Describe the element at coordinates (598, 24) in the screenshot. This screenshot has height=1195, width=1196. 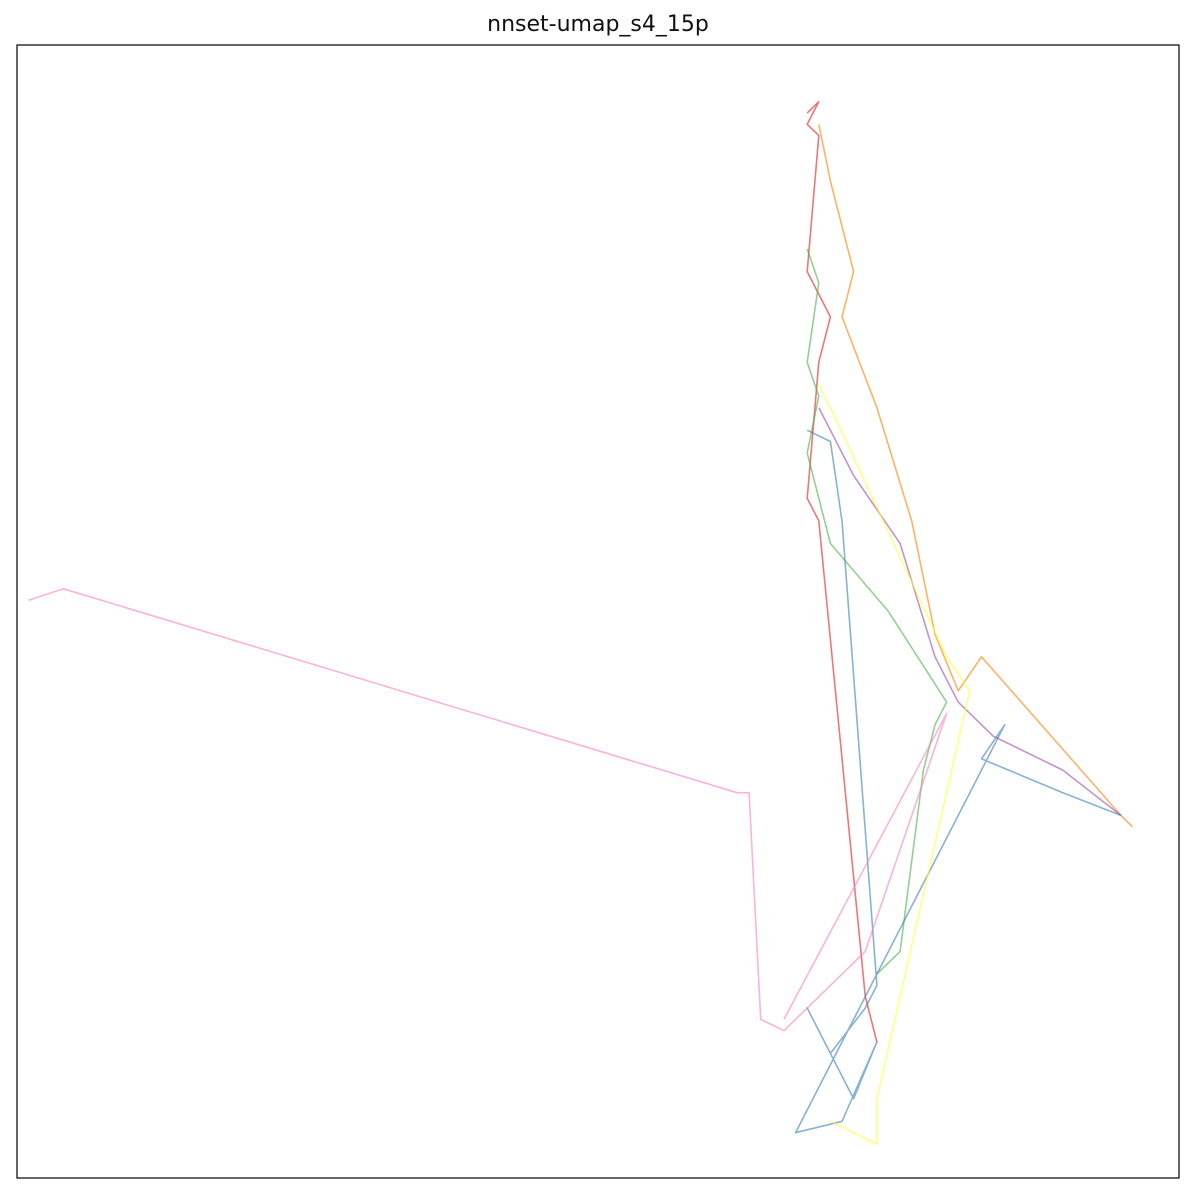
I see `chart-title: nnset-umap_s4_15p` at that location.